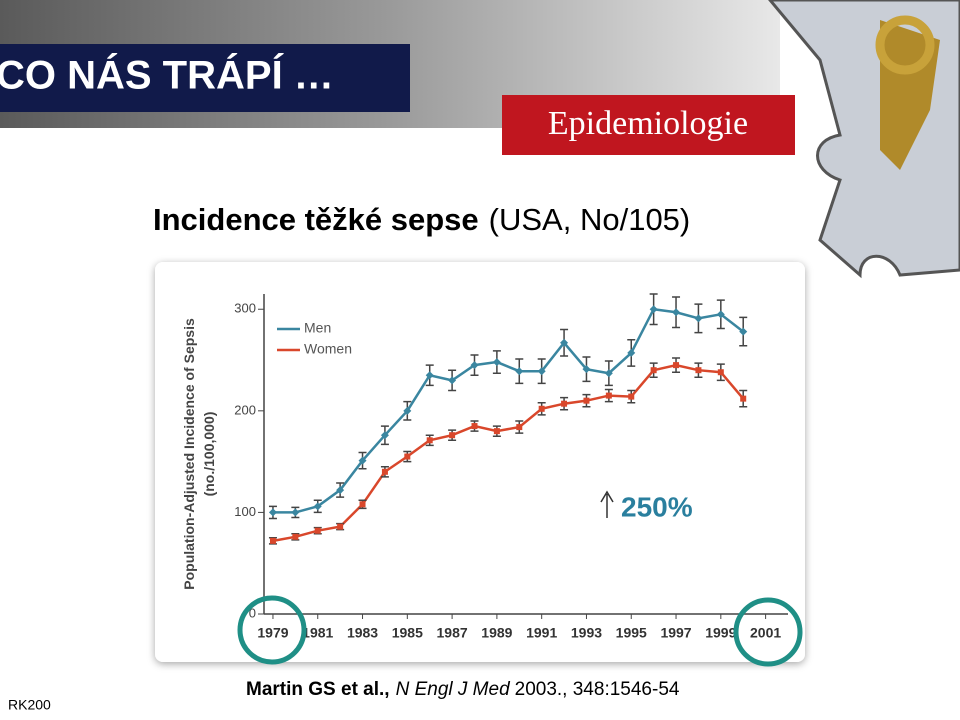 This screenshot has height=720, width=960. What do you see at coordinates (720, 633) in the screenshot?
I see `x-tick-label: 1999` at bounding box center [720, 633].